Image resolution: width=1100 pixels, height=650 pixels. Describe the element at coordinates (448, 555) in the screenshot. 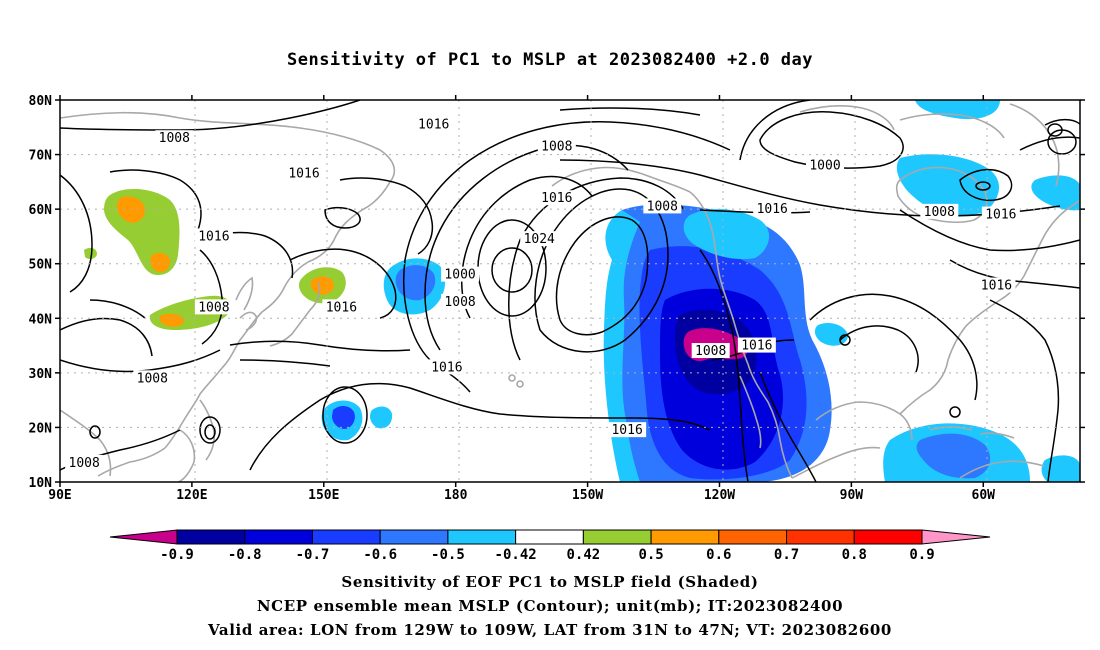

I see `colorbar-label: -0.5` at that location.